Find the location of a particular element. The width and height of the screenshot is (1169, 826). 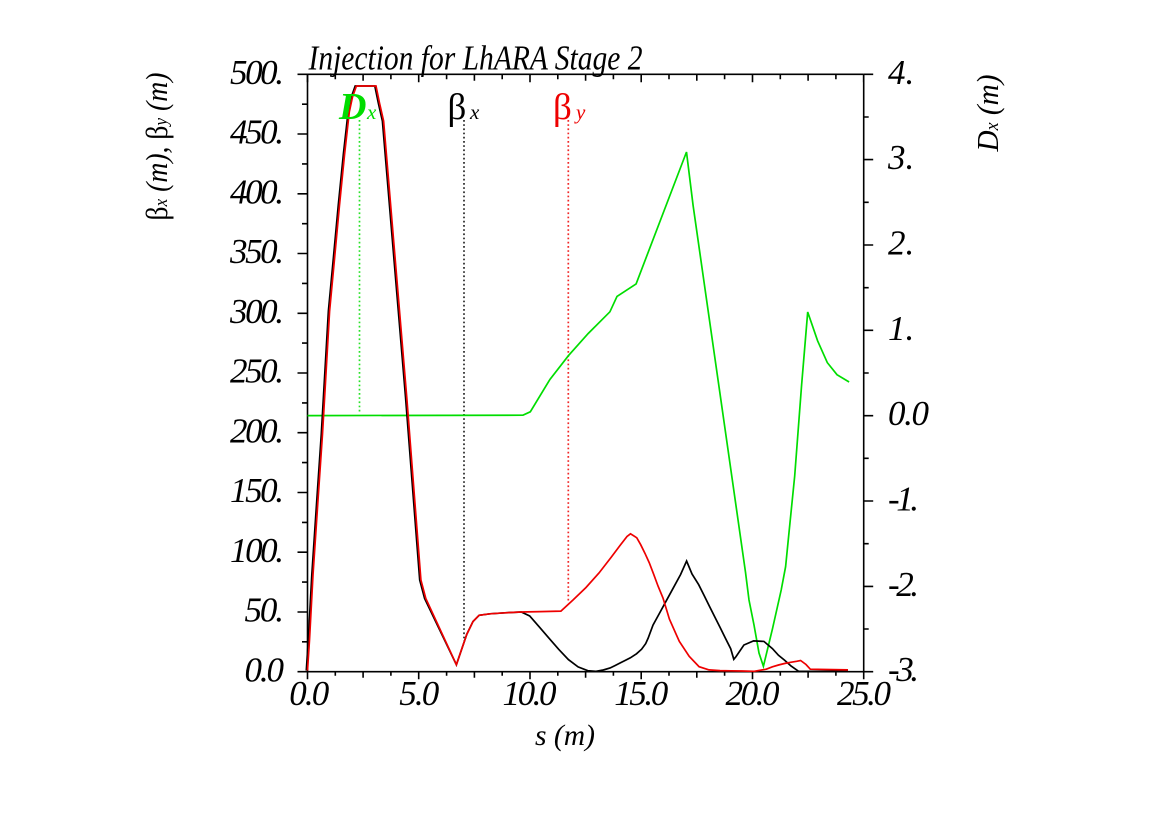

svg-text: -1. is located at coordinates (903, 499).